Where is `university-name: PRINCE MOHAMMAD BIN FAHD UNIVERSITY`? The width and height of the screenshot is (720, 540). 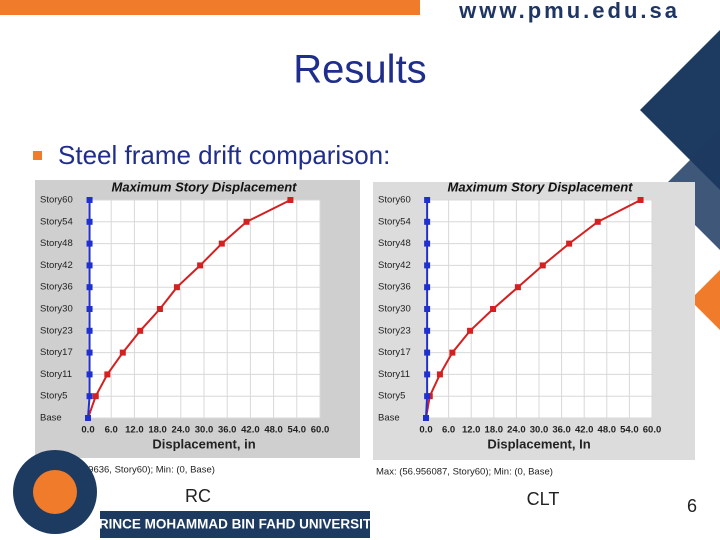
university-name: PRINCE MOHAMMAD BIN FAHD UNIVERSITY is located at coordinates (235, 524).